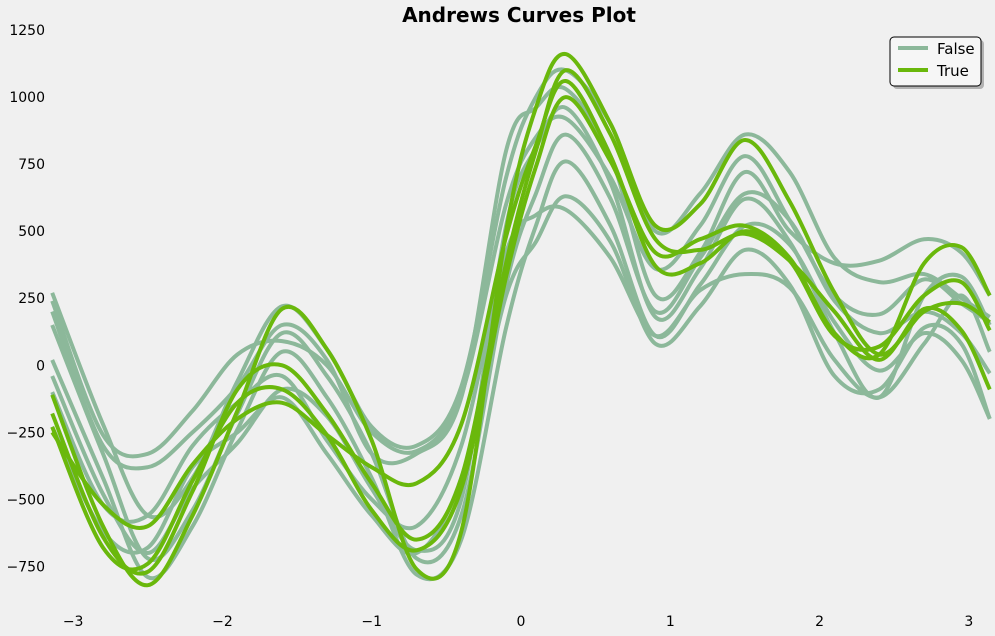 The width and height of the screenshot is (995, 636). I want to click on y-tick-label: 750, so click(31, 165).